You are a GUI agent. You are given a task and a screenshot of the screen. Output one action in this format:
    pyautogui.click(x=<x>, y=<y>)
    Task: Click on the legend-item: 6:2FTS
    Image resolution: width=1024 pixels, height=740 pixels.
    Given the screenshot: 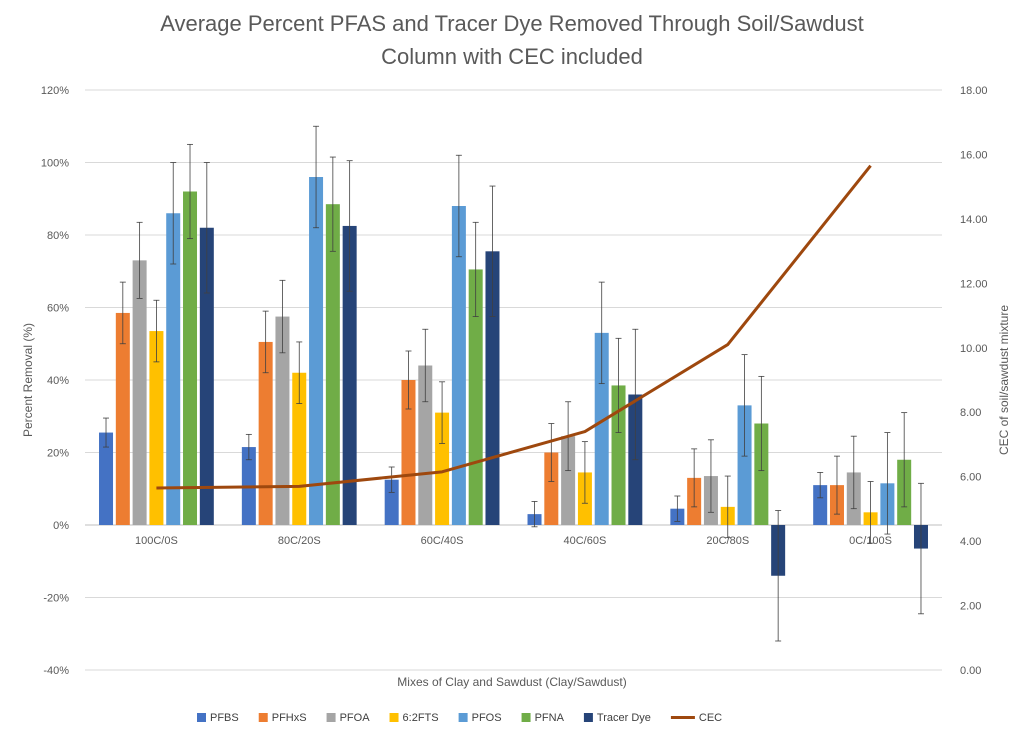 What is the action you would take?
    pyautogui.click(x=414, y=718)
    